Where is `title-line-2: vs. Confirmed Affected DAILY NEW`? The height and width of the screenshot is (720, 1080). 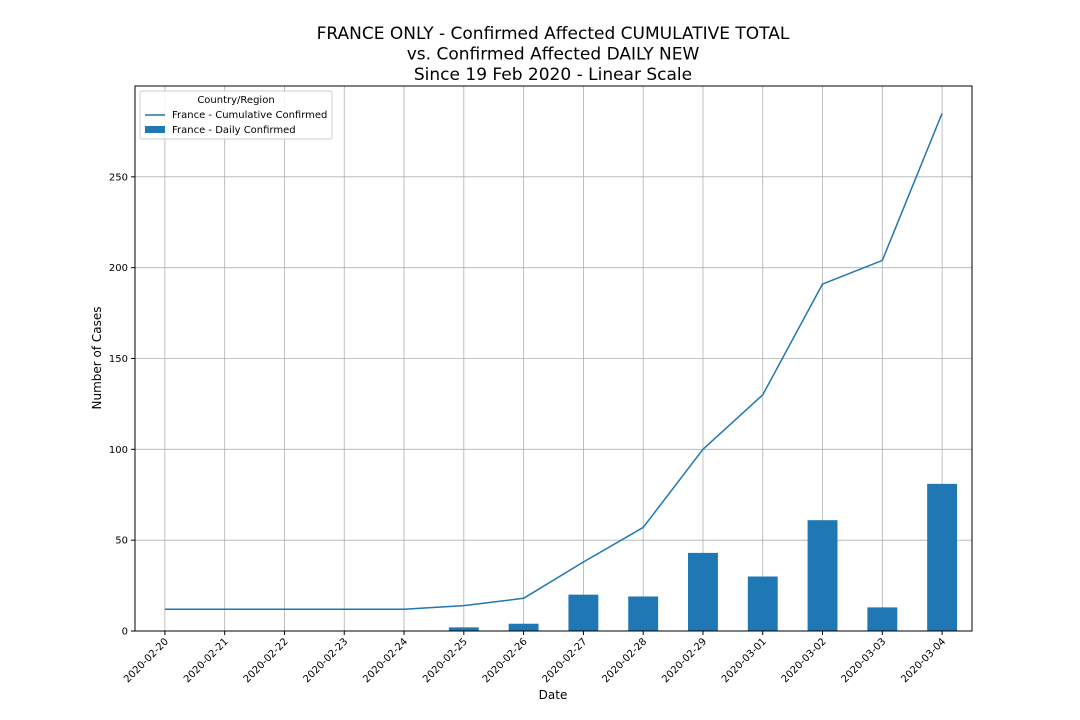 title-line-2: vs. Confirmed Affected DAILY NEW is located at coordinates (553, 55).